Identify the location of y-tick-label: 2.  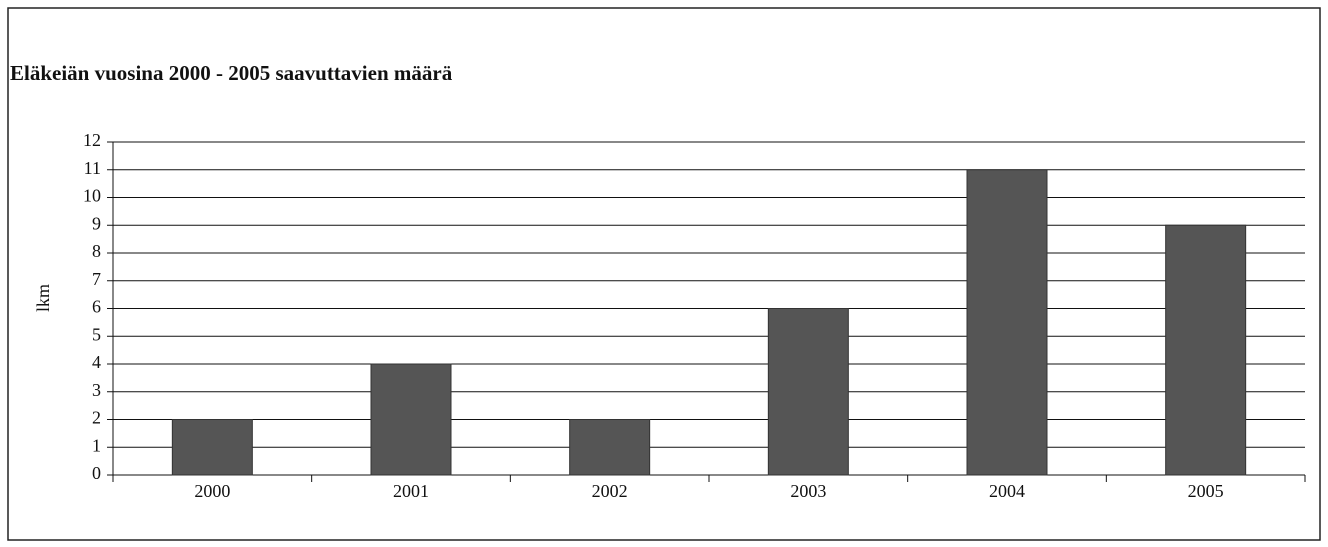
(96, 418).